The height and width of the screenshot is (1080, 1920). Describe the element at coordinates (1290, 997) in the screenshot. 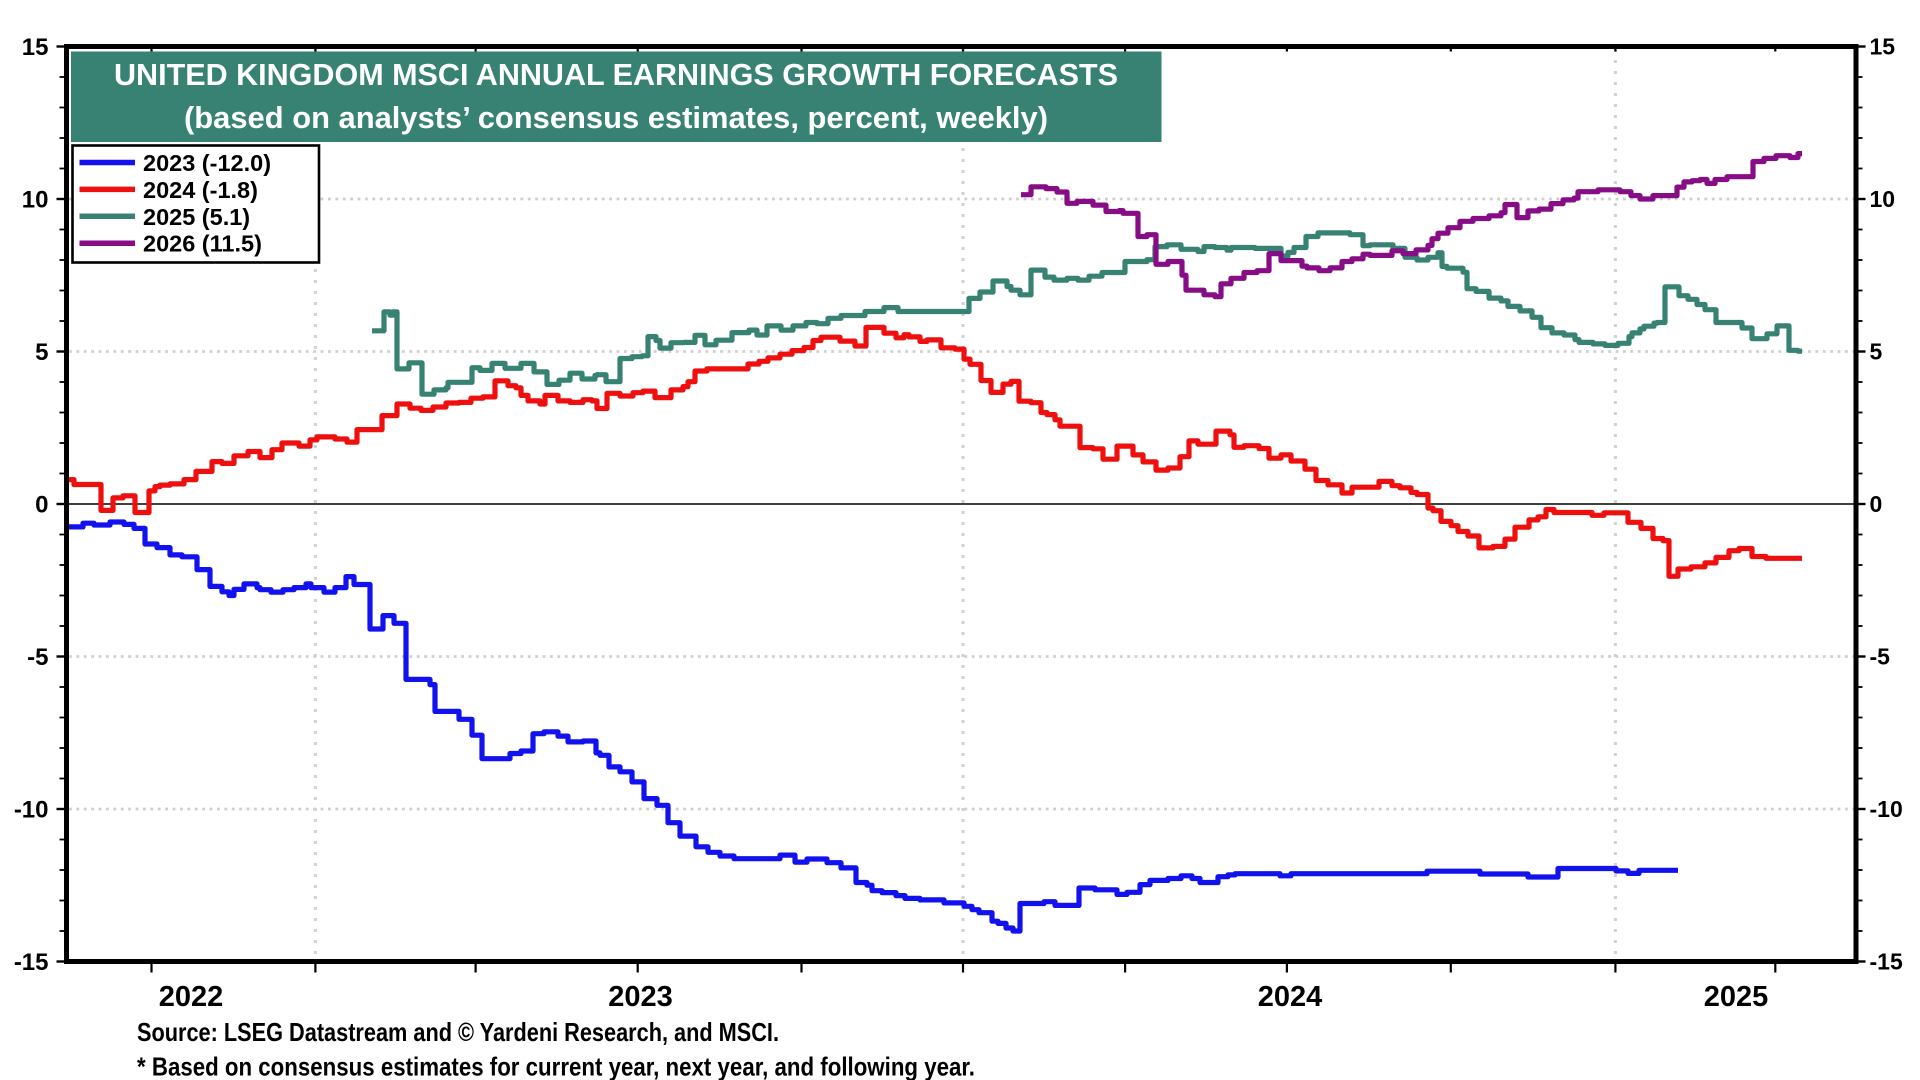

I see `svg-text: 2024` at that location.